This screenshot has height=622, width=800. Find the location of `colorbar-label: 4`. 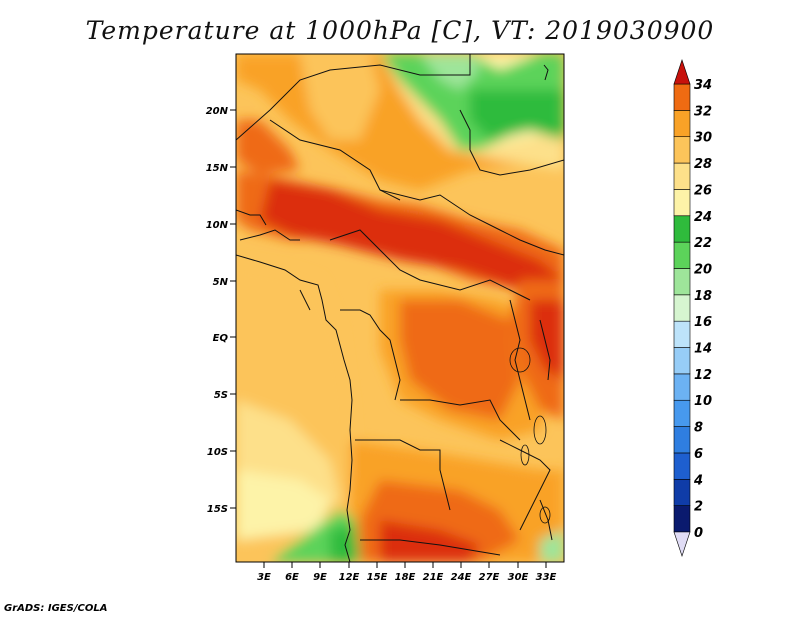

colorbar-label: 4 is located at coordinates (698, 480).